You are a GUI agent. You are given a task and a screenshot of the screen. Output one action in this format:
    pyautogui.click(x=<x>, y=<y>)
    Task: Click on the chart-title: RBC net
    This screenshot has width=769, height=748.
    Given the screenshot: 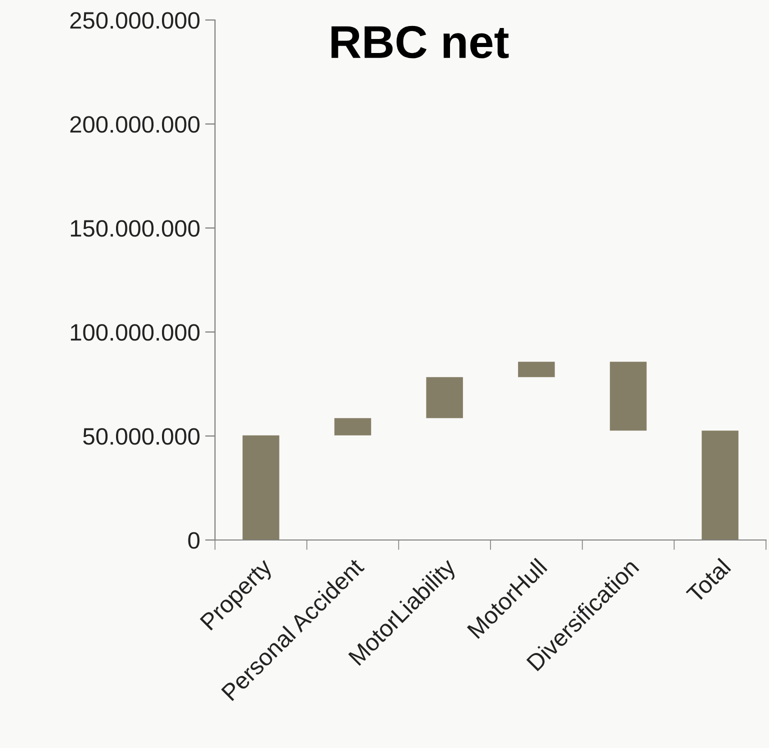 What is the action you would take?
    pyautogui.click(x=420, y=42)
    